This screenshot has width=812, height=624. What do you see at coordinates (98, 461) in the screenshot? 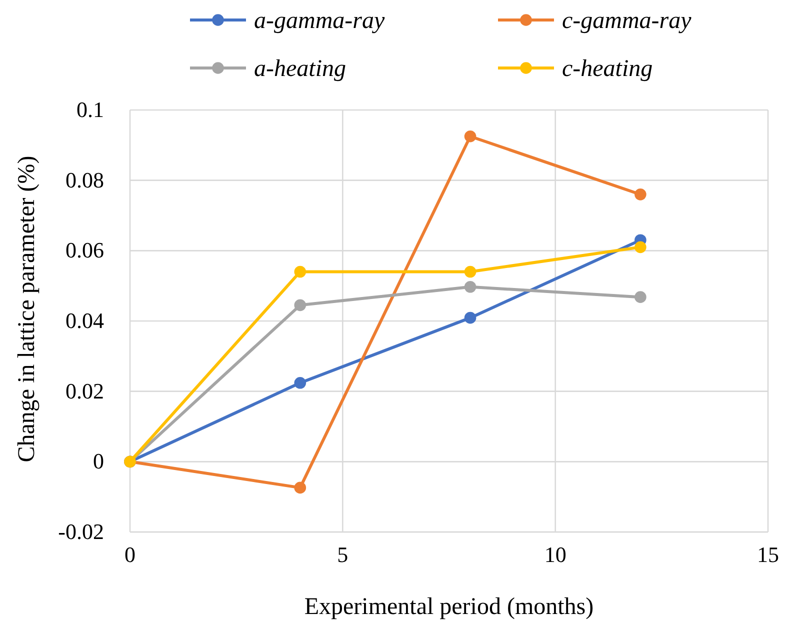
I see `y-tick-label: 0` at bounding box center [98, 461].